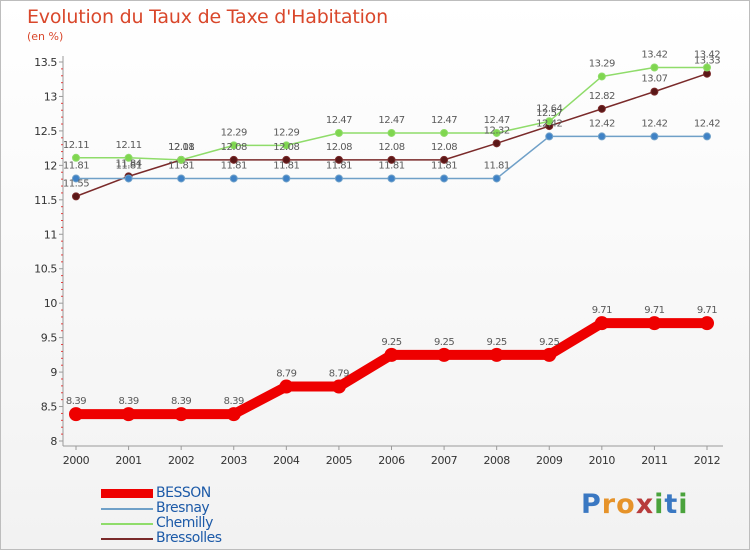  I want to click on brand-logo: Proxiti, so click(635, 504).